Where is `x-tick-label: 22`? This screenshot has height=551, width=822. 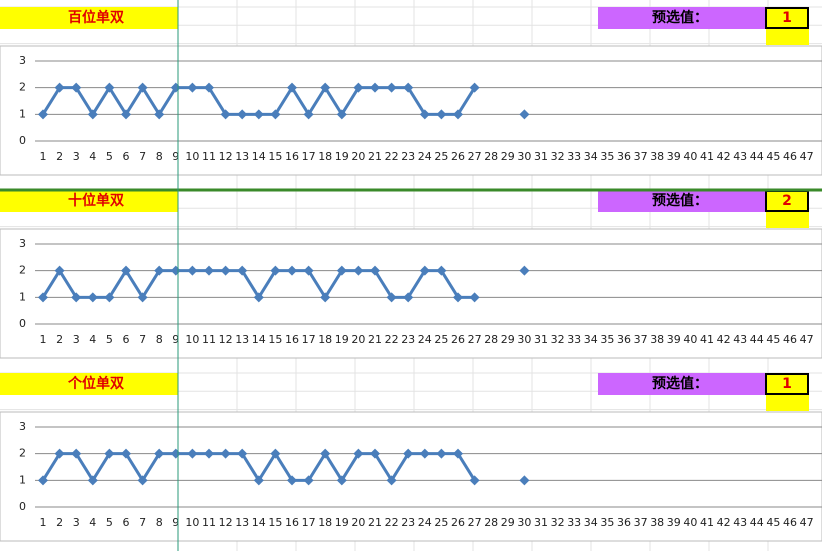 x-tick-label: 22 is located at coordinates (392, 156).